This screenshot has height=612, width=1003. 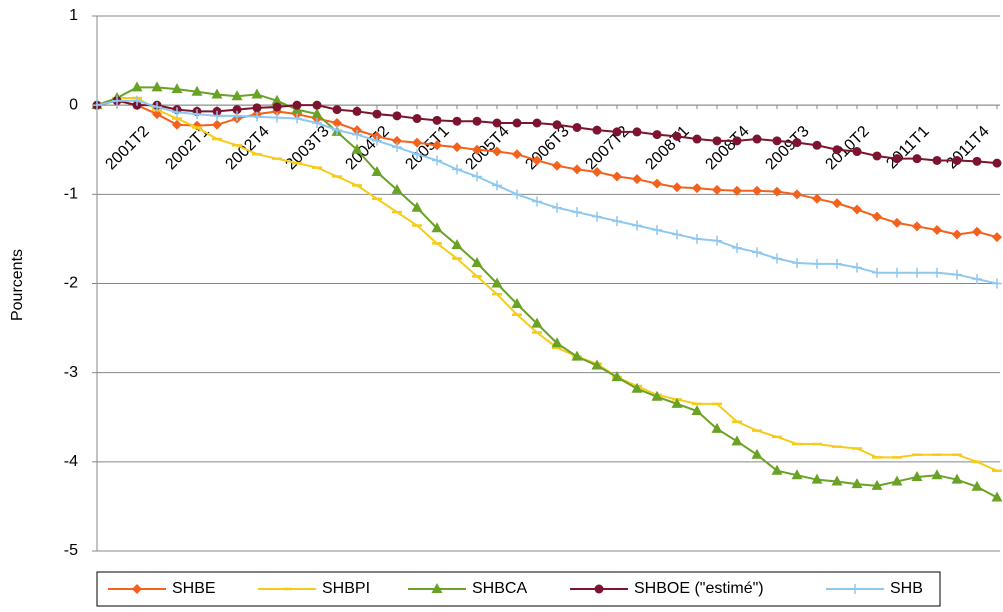 I want to click on legend-box, so click(x=518, y=589).